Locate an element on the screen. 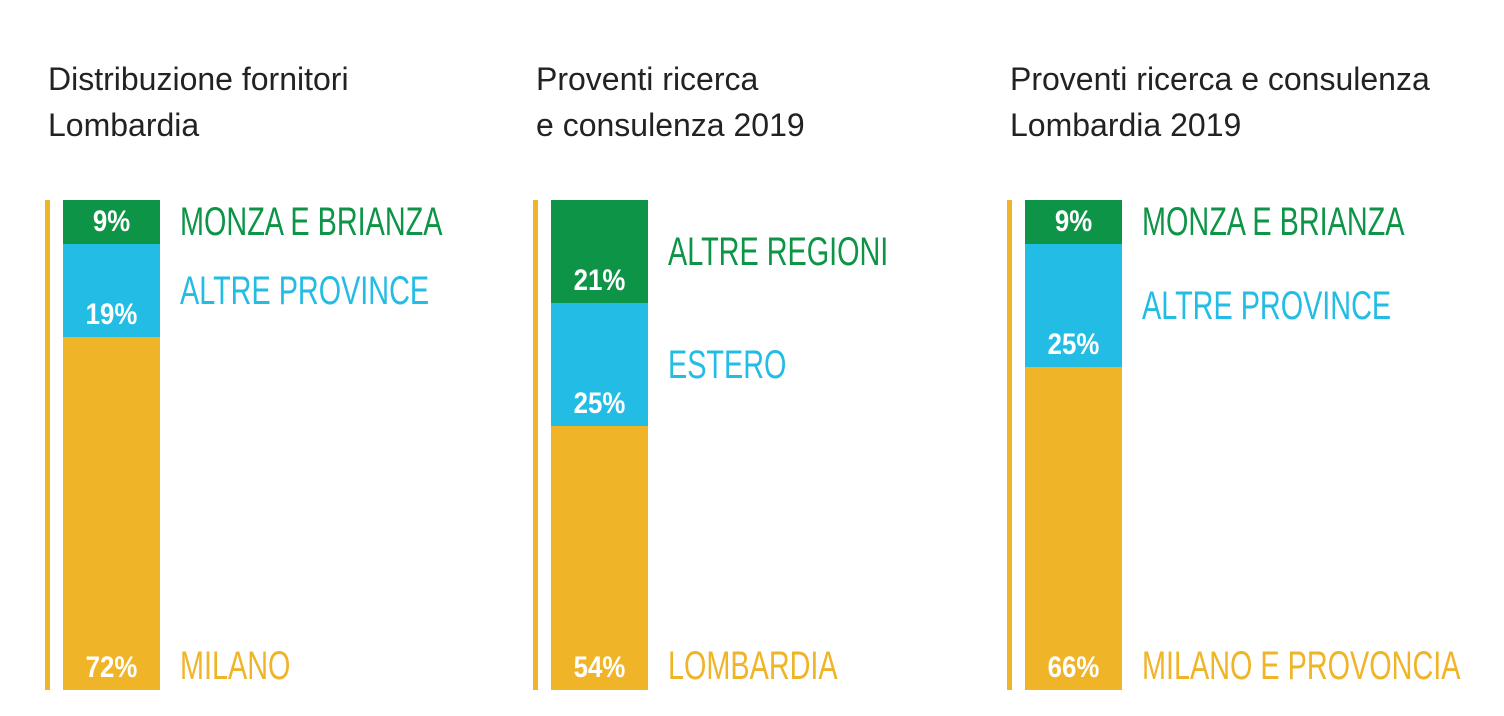 This screenshot has width=1504, height=716. chart-title: Distribuzione fornitori Lombardia is located at coordinates (198, 102).